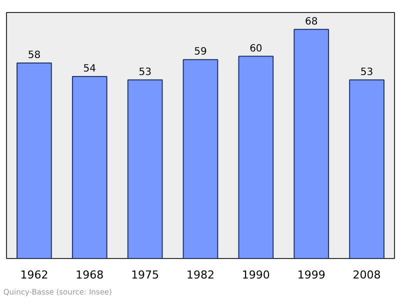  What do you see at coordinates (256, 48) in the screenshot?
I see `data-label: 60` at bounding box center [256, 48].